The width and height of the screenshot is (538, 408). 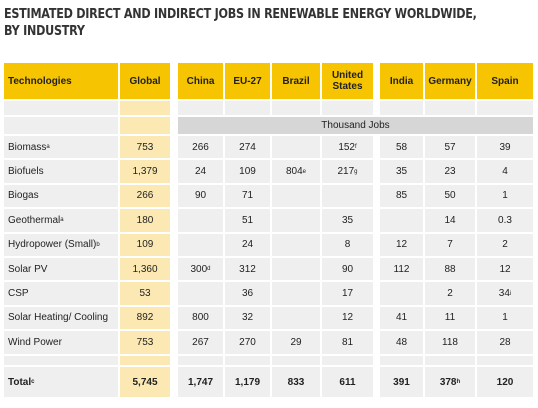 I want to click on row-label: Wind Power, so click(x=61, y=342).